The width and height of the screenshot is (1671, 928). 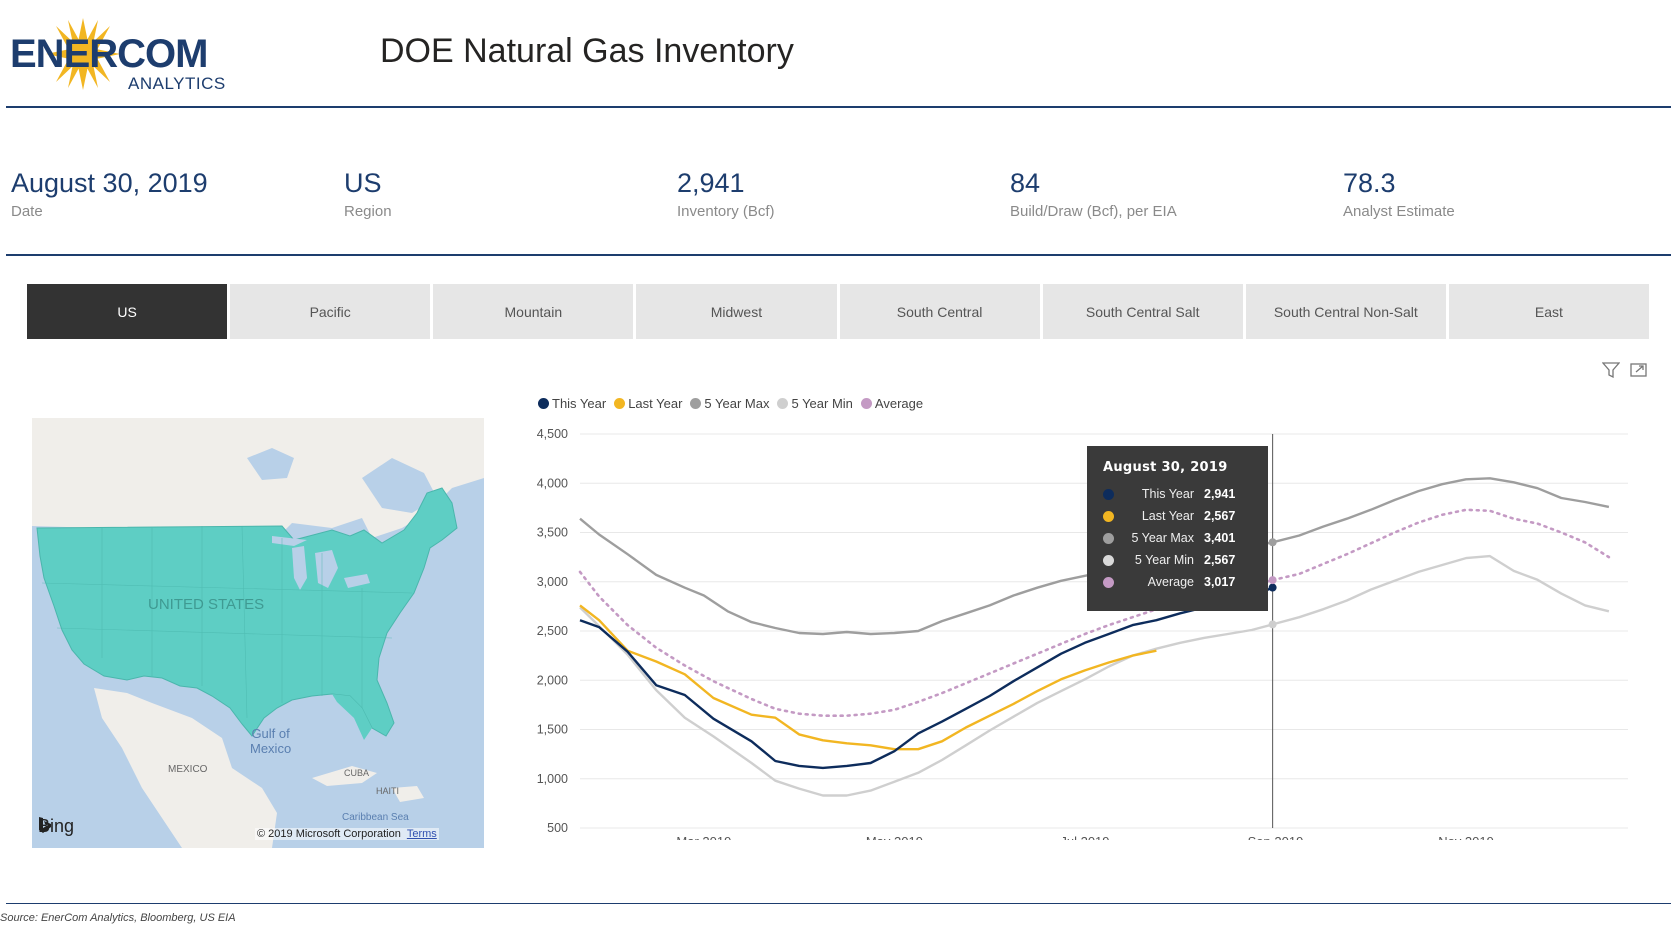 I want to click on y-tick-label: 1,500, so click(x=552, y=730).